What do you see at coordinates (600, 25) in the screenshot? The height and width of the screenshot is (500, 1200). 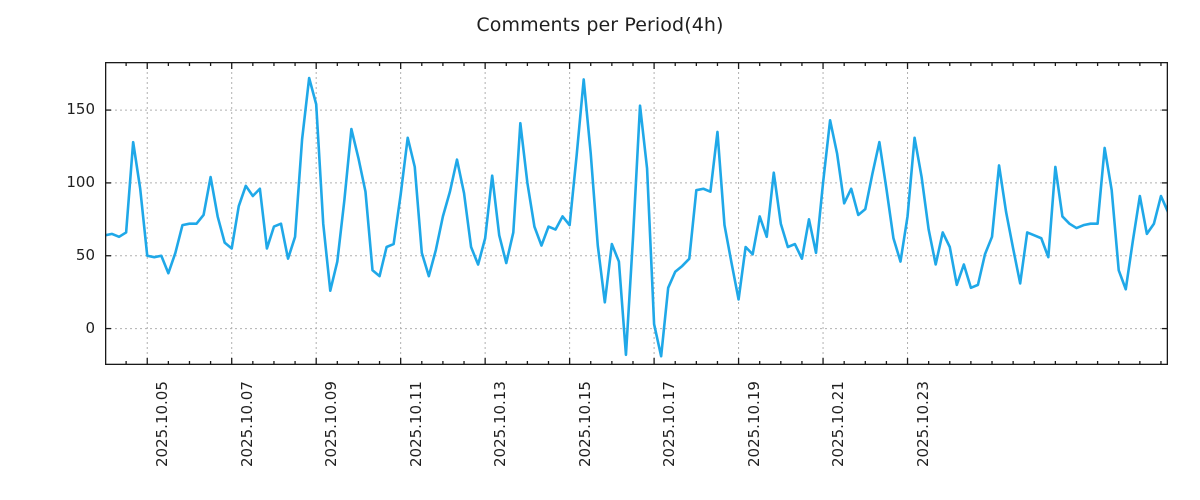 I see `chart-title: Comments per Period(4h)` at bounding box center [600, 25].